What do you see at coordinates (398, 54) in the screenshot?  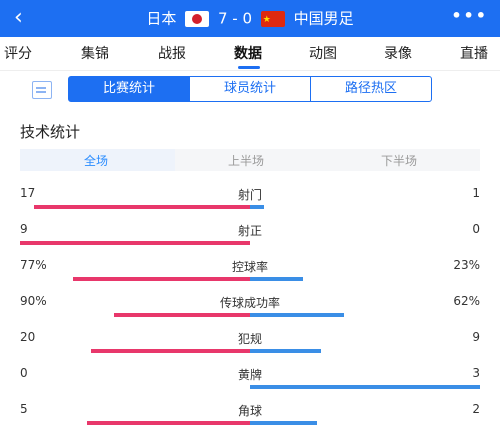 I see `tab-replay: 录像` at bounding box center [398, 54].